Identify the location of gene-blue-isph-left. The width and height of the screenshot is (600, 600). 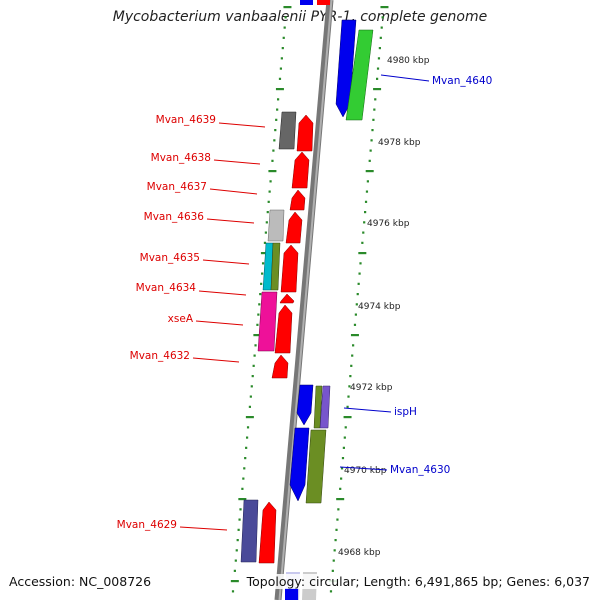
(305, 405).